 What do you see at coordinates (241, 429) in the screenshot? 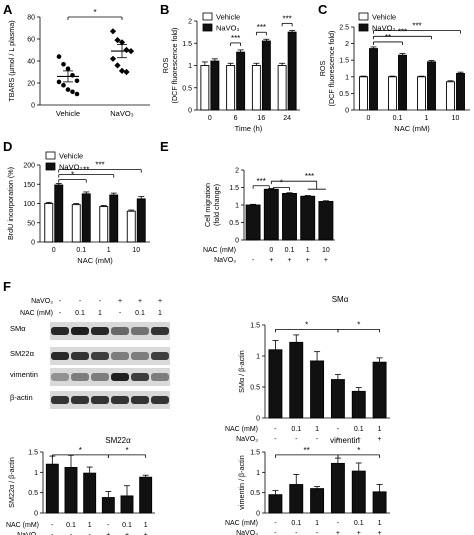
I see `F-SMa-row-label: NAC (mM)` at bounding box center [241, 429].